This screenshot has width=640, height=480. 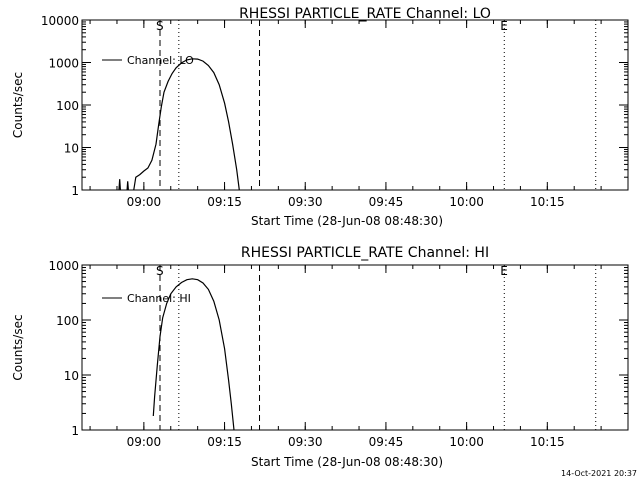 What do you see at coordinates (365, 14) in the screenshot?
I see `chart-title: RHESSI PARTICLE_RATE Channel: LO` at bounding box center [365, 14].